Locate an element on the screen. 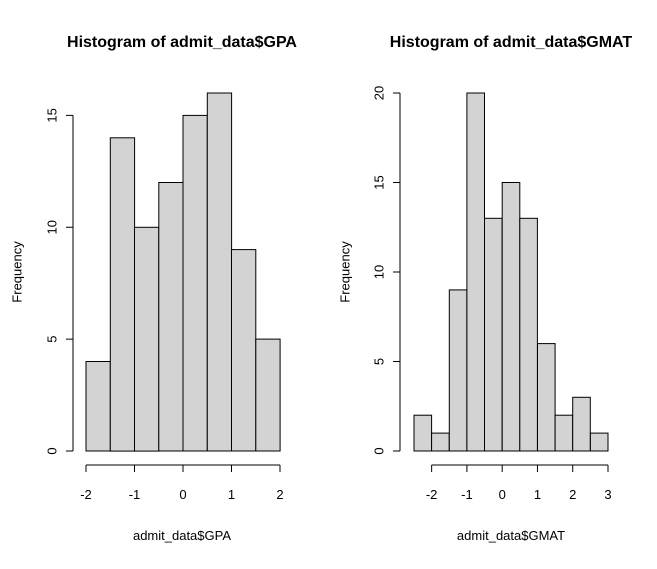  x-tick-label: 3 is located at coordinates (607, 494).